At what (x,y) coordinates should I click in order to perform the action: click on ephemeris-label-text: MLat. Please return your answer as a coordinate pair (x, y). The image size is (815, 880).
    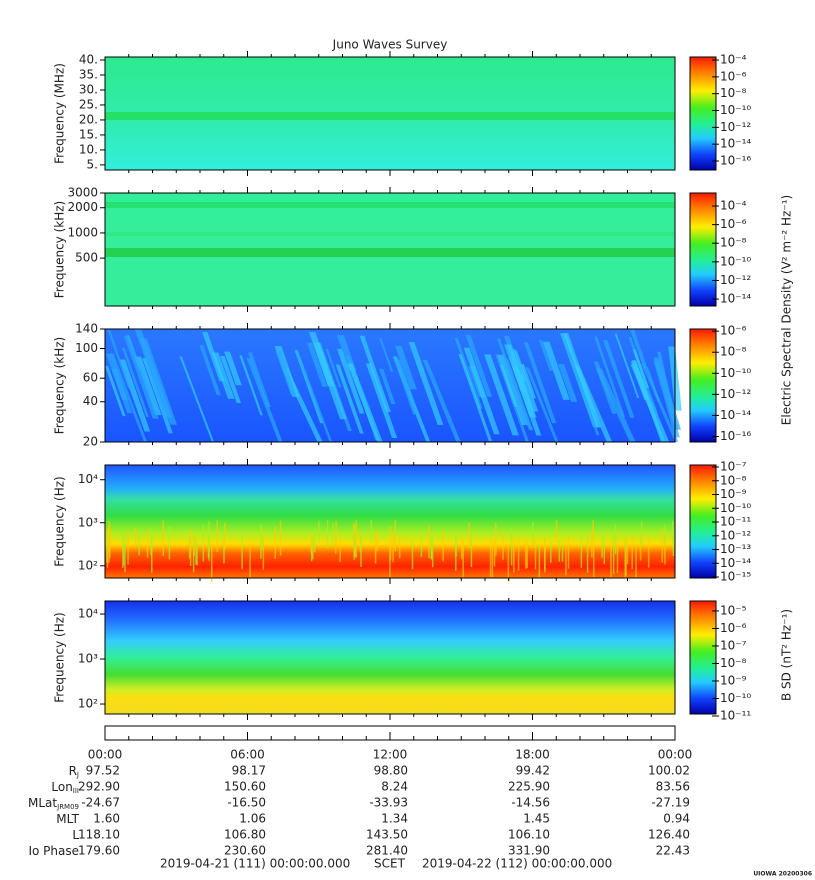
    Looking at the image, I should click on (42, 803).